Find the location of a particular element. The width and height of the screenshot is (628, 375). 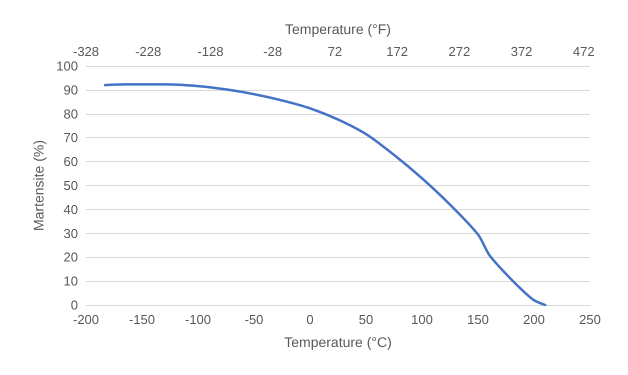

x-tick-label: 0 is located at coordinates (310, 319).